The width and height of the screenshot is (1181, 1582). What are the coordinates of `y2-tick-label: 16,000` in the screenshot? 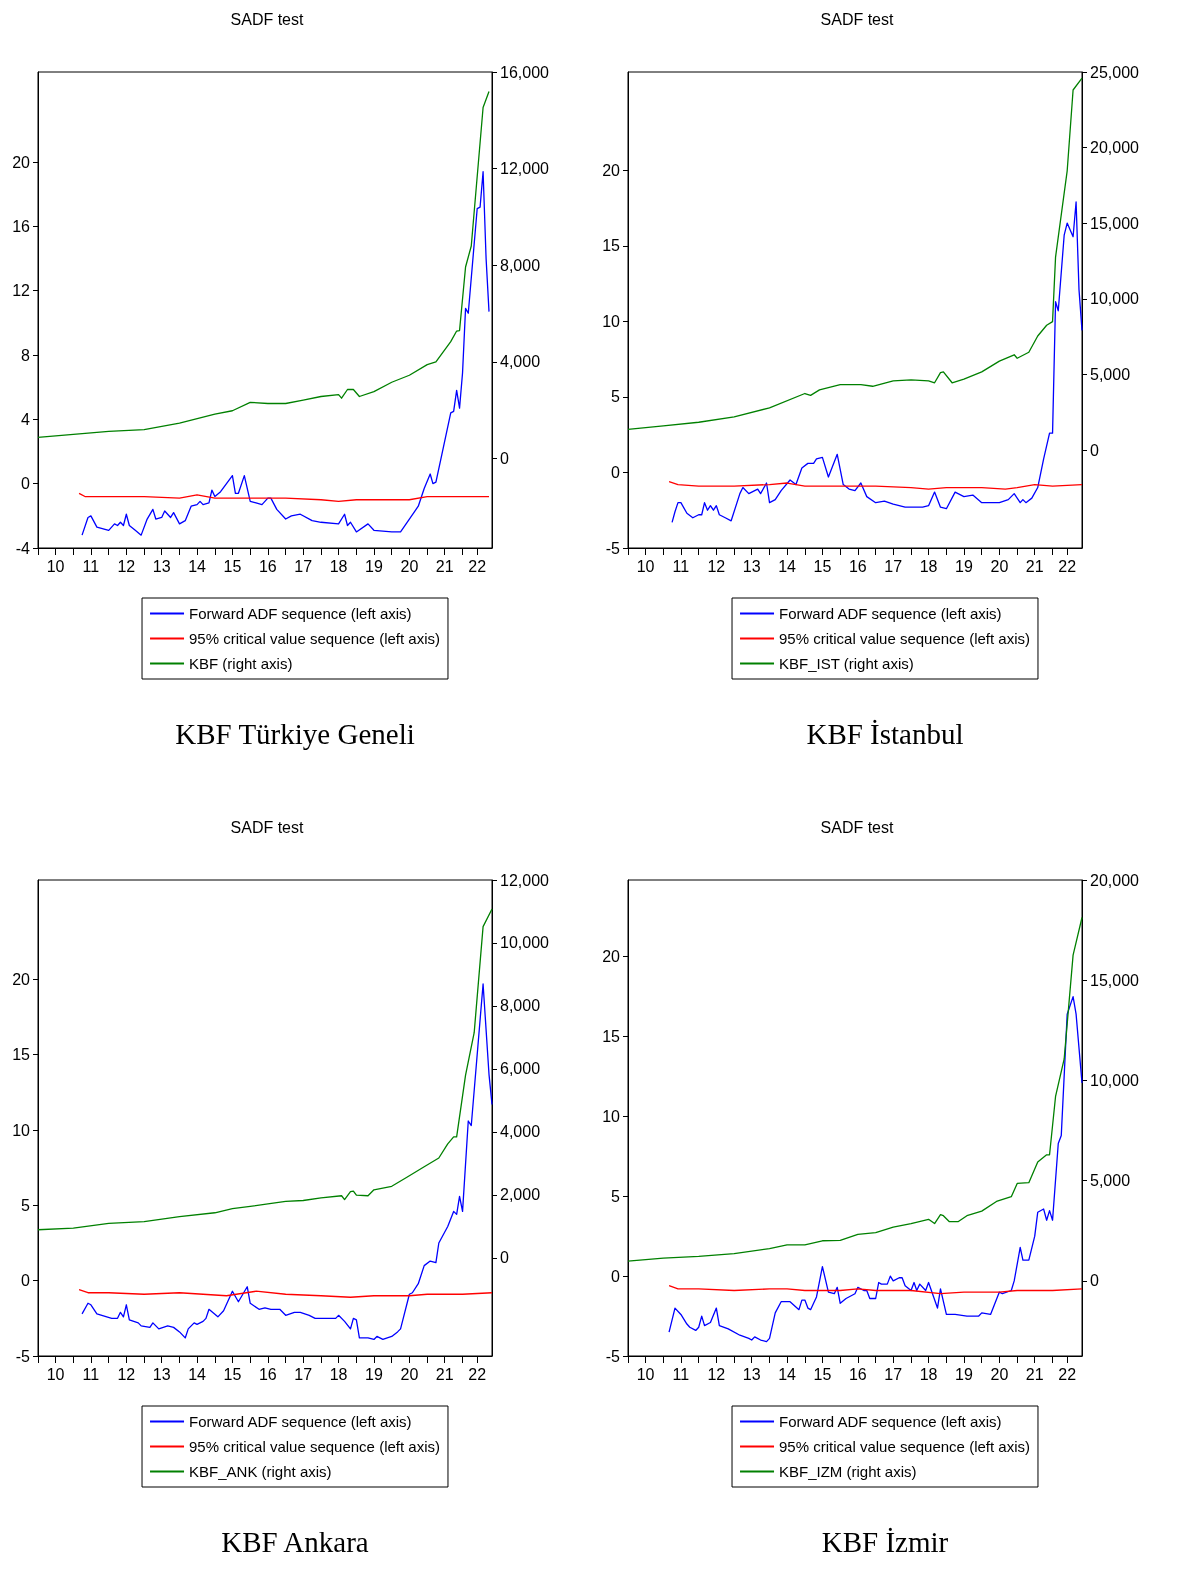 It's located at (525, 72).